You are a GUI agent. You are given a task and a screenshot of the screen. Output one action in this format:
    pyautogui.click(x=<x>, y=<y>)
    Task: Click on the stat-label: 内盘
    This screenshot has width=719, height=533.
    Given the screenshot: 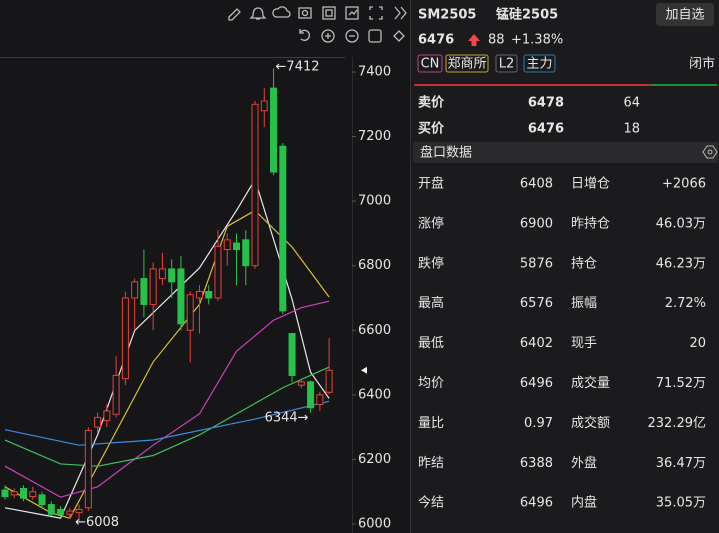 What is the action you would take?
    pyautogui.click(x=584, y=503)
    